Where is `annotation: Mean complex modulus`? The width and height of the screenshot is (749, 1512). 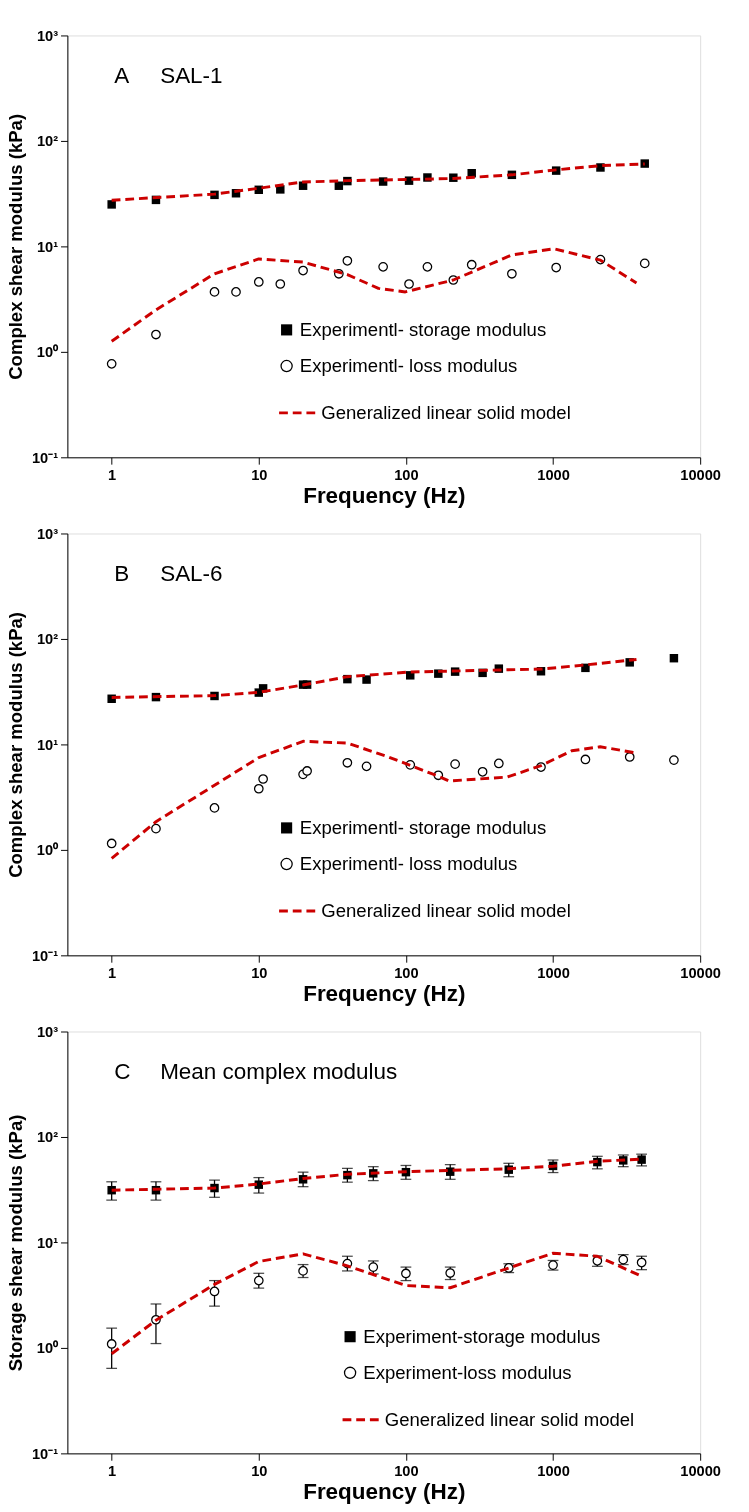 annotation: Mean complex modulus is located at coordinates (279, 1072).